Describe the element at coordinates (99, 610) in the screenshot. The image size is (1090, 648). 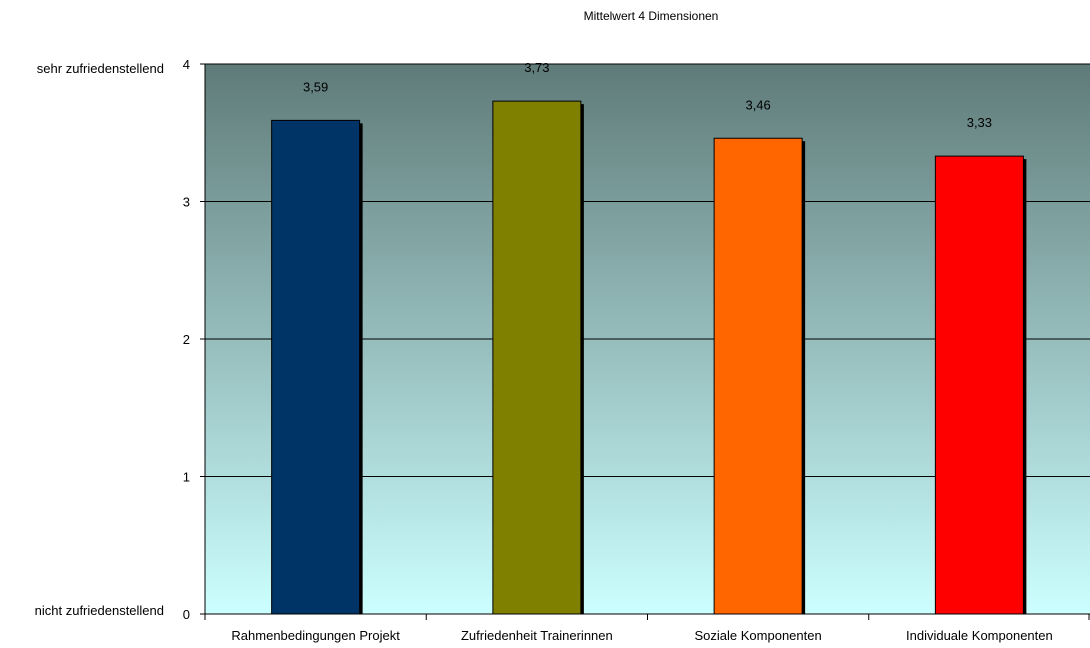
I see `y-bottom-label: nicht zufriedenstellend` at that location.